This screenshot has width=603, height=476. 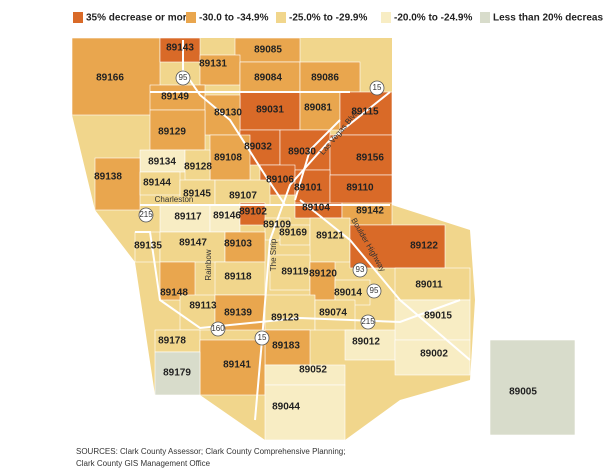 What do you see at coordinates (110, 78) in the screenshot?
I see `zone-label: 89166` at bounding box center [110, 78].